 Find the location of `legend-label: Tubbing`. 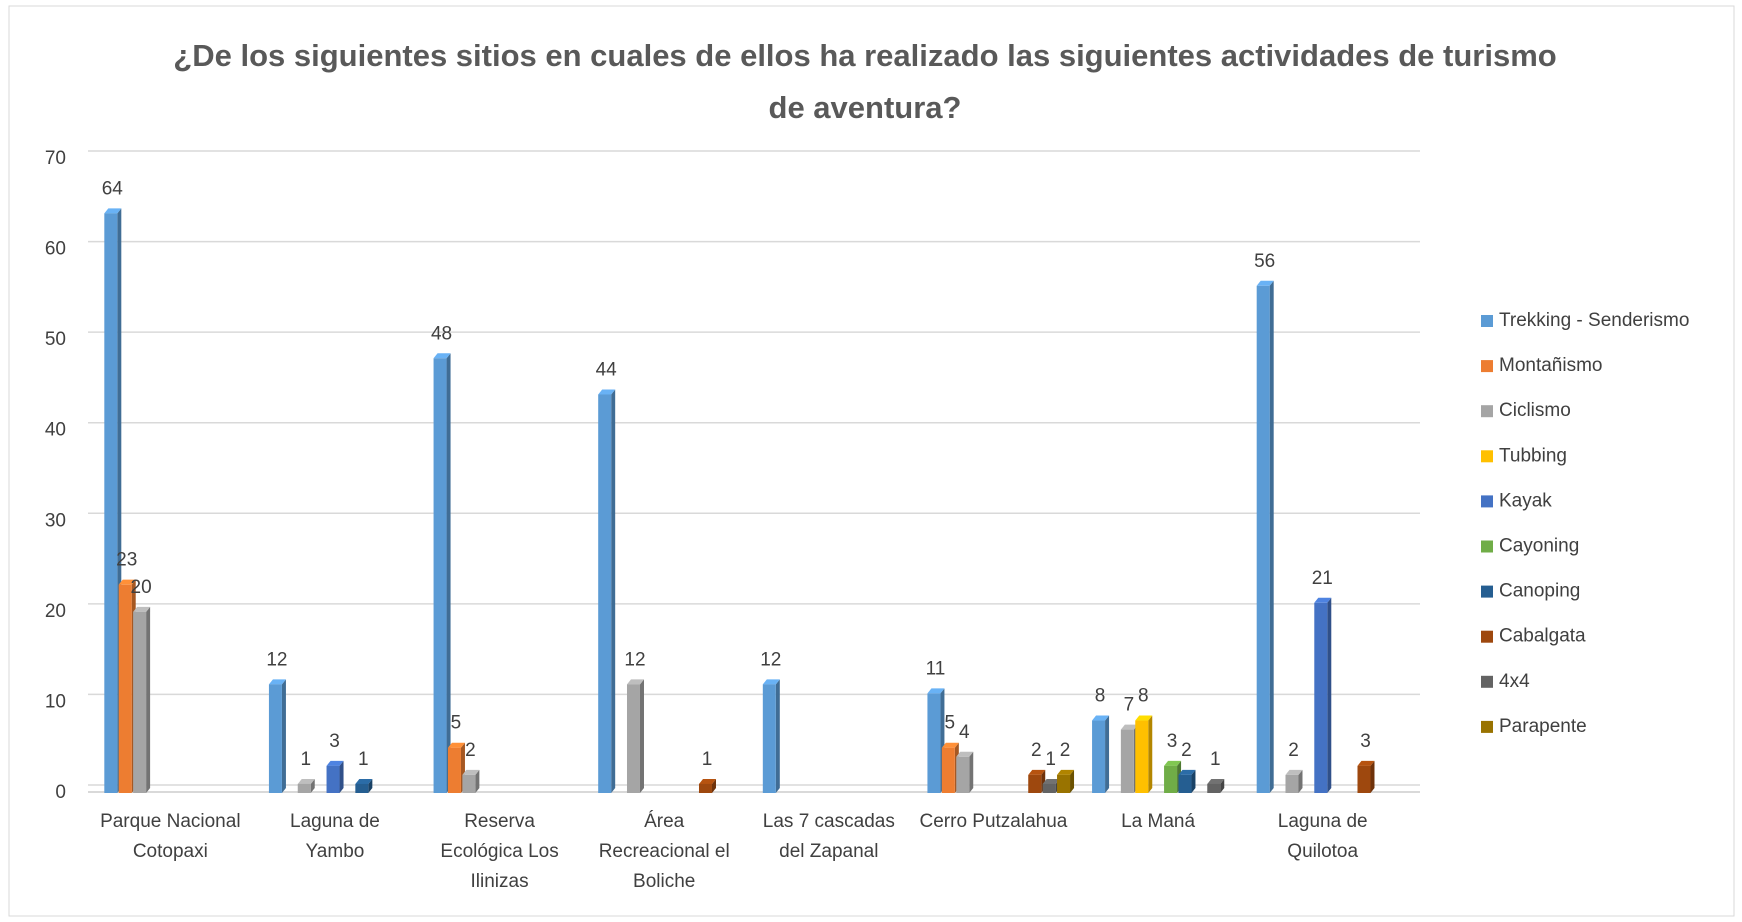

legend-label: Tubbing is located at coordinates (1533, 455).